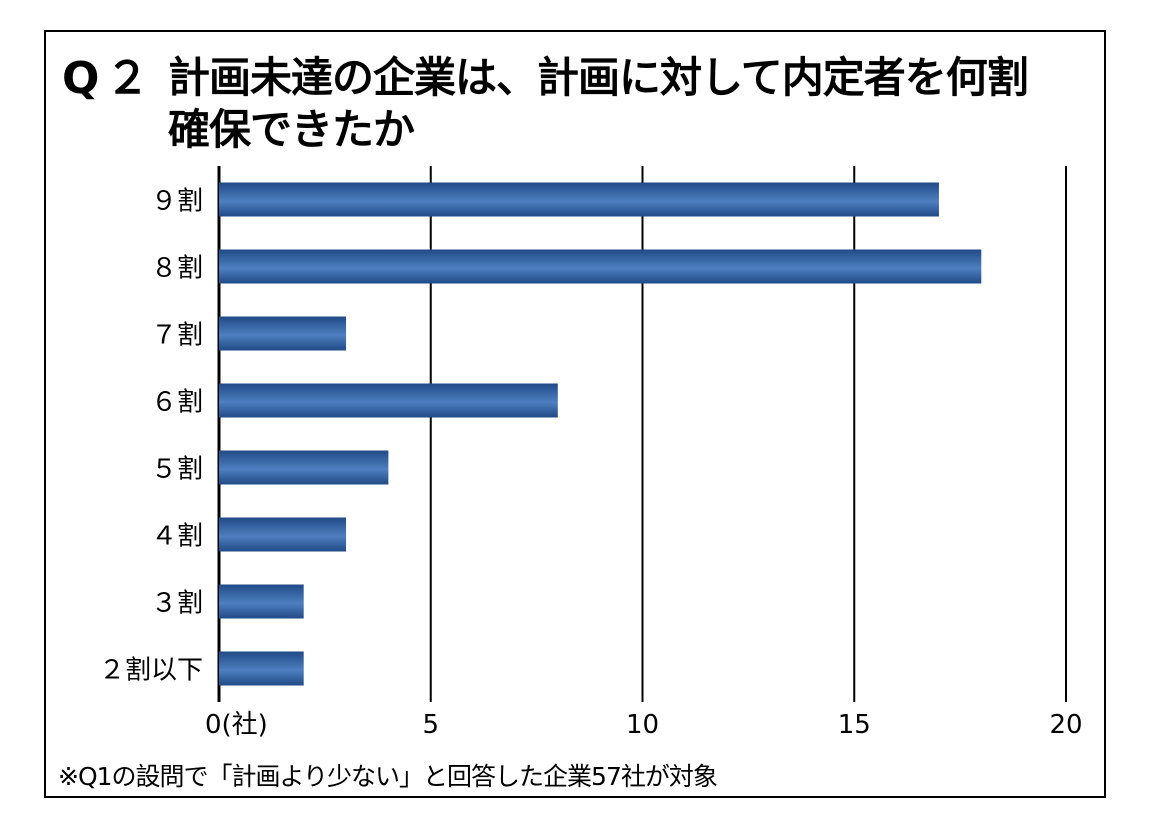  Describe the element at coordinates (177, 269) in the screenshot. I see `category-label-2: ８割` at that location.